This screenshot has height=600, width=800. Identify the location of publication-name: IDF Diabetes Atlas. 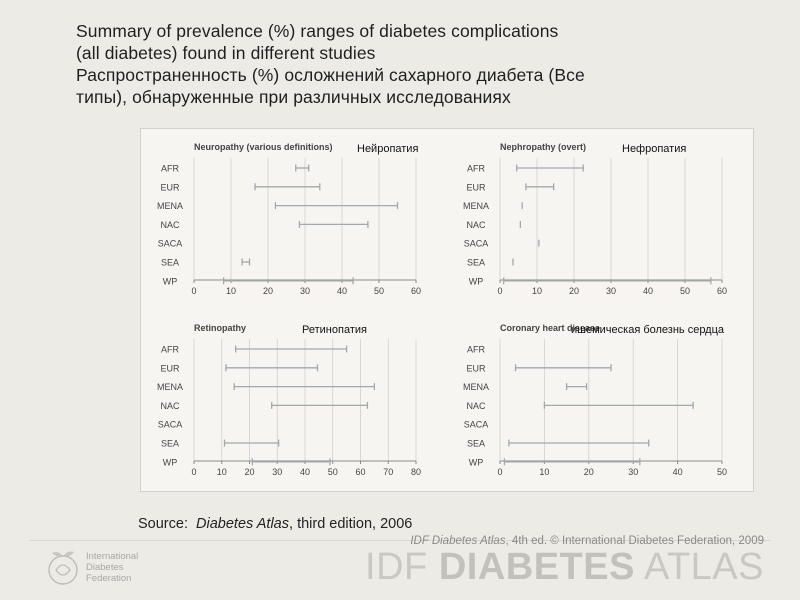
(458, 541).